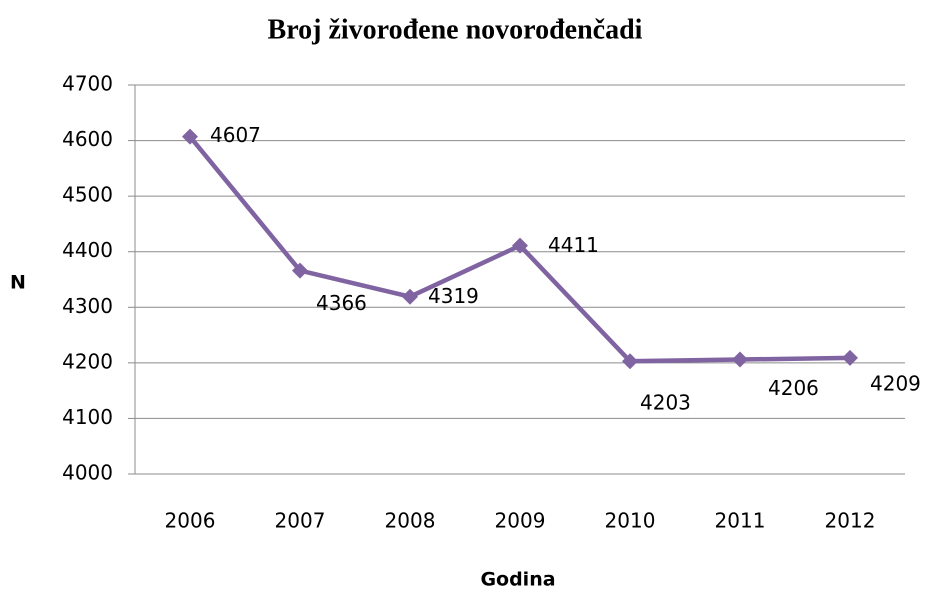  I want to click on y-tick-label: 4700, so click(87, 84).